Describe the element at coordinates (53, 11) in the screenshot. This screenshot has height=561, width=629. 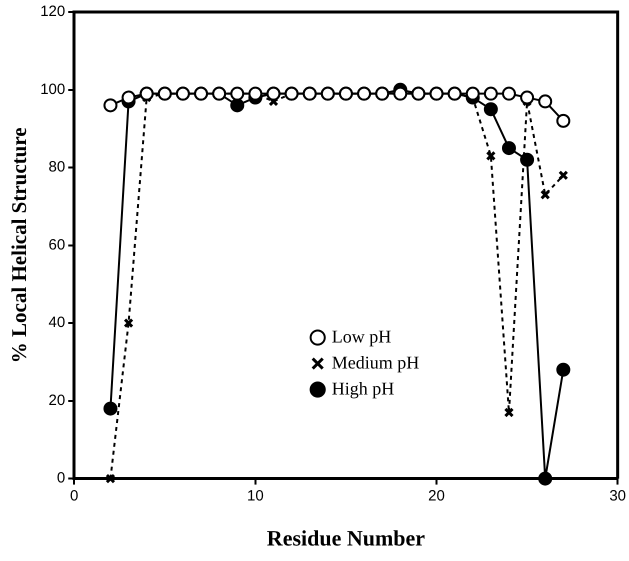
I see `y-tick-label: 120` at that location.